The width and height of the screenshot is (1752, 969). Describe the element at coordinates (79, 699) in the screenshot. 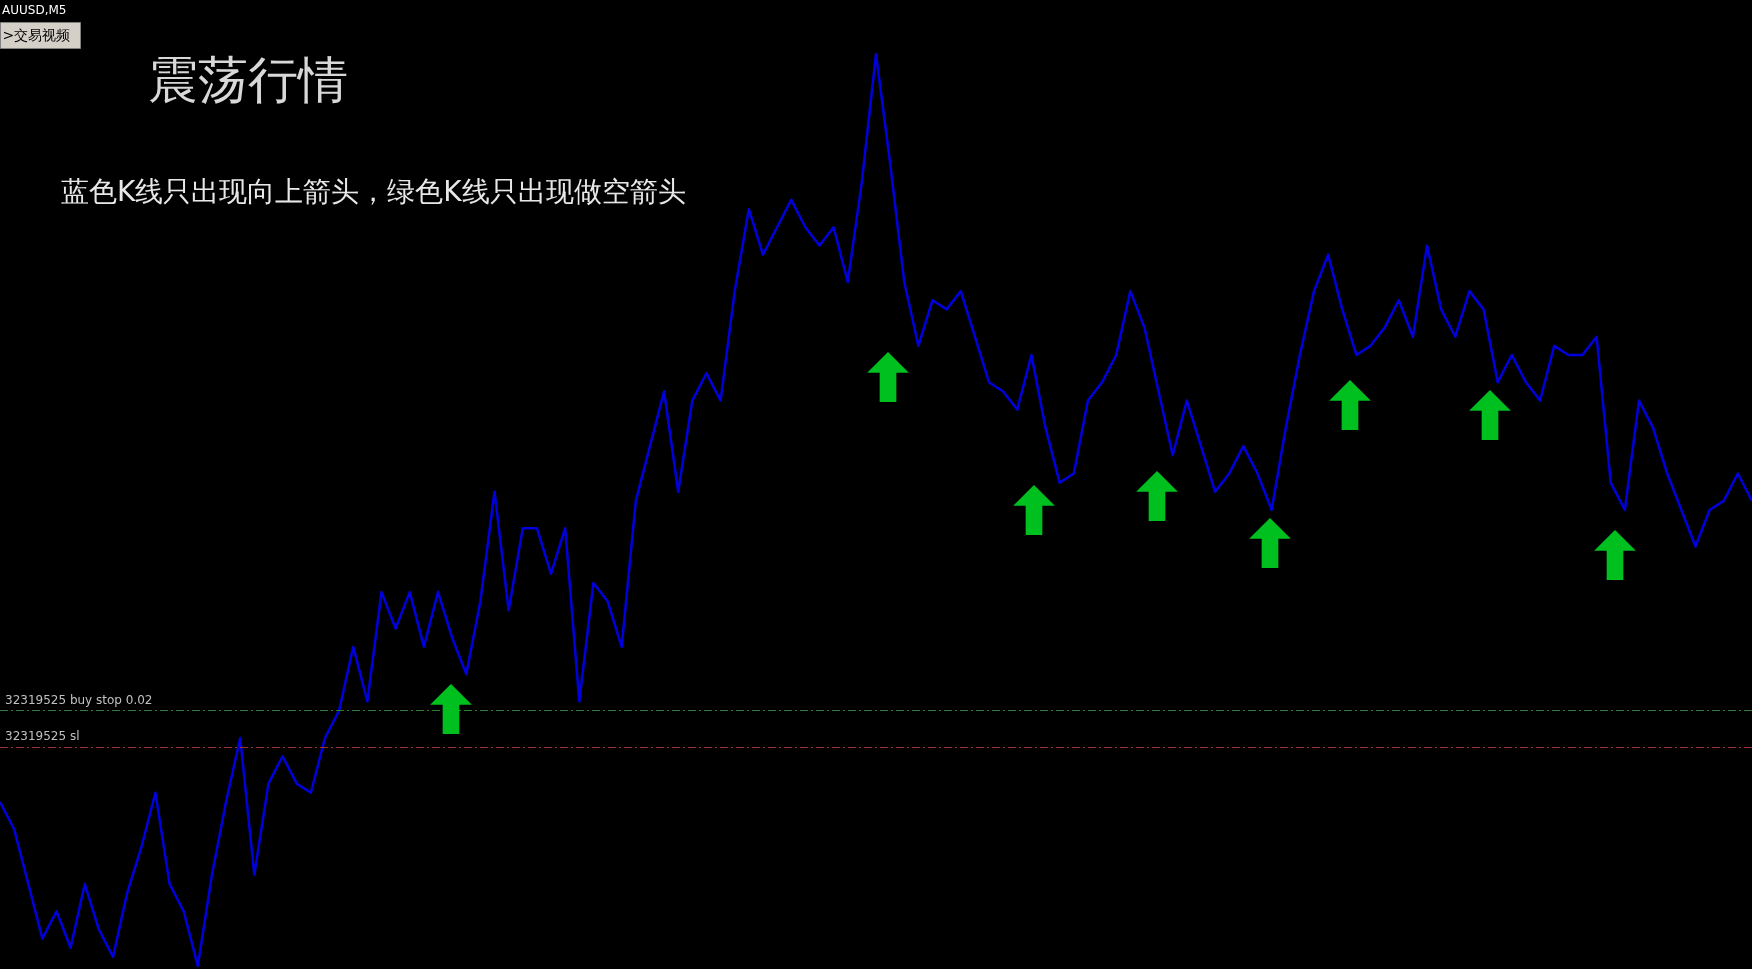

I see `ref-line-label: 32319525 buy stop 0.02` at that location.